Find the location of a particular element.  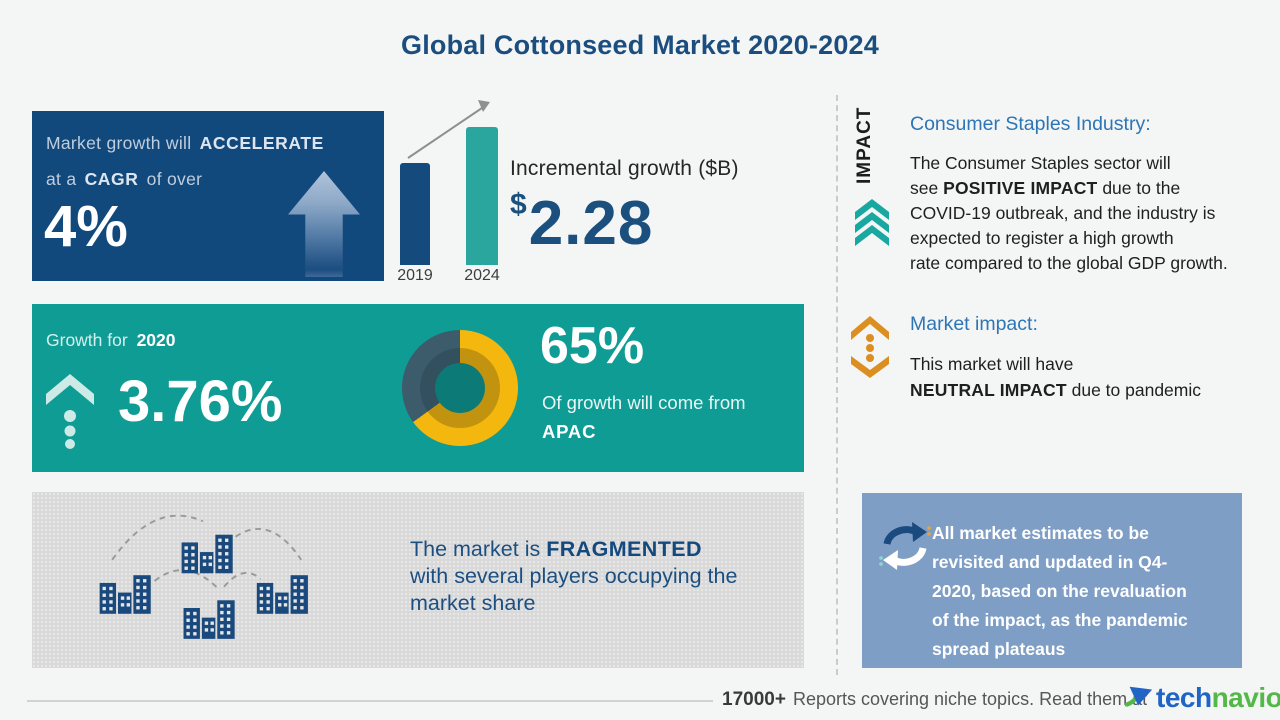

frag-bold: FRAGMENTED is located at coordinates (624, 549).